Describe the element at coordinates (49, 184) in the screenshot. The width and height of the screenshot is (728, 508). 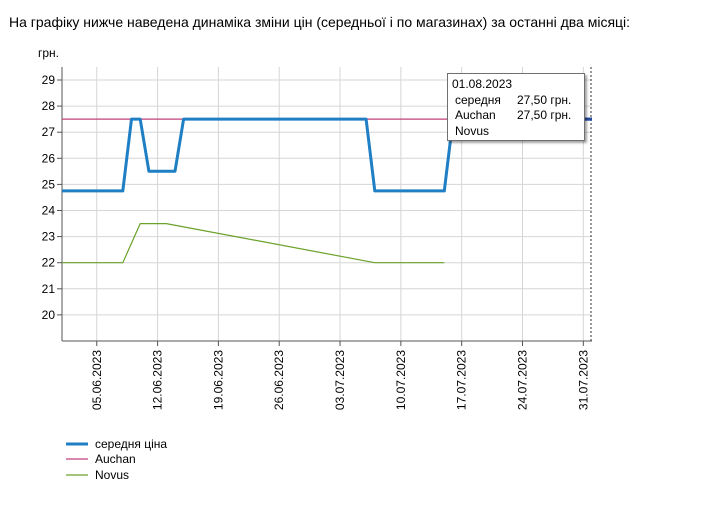
I see `y-tick-label: 25` at that location.